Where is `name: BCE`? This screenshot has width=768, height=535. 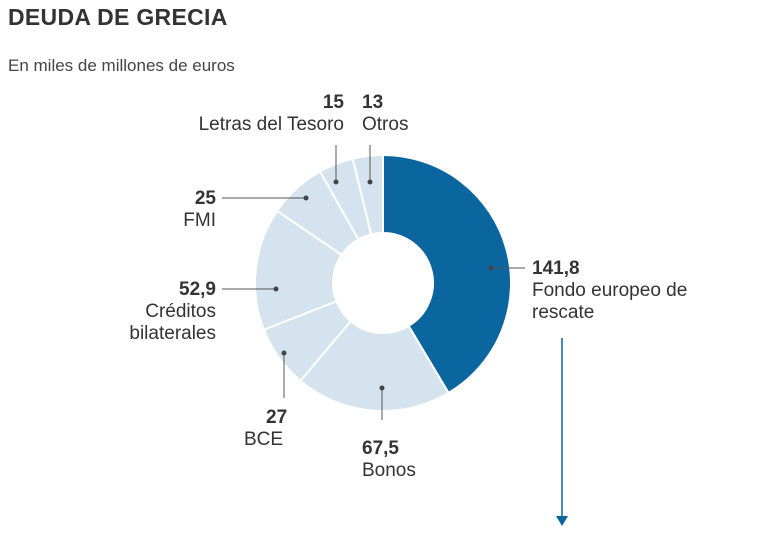
name: BCE is located at coordinates (264, 439).